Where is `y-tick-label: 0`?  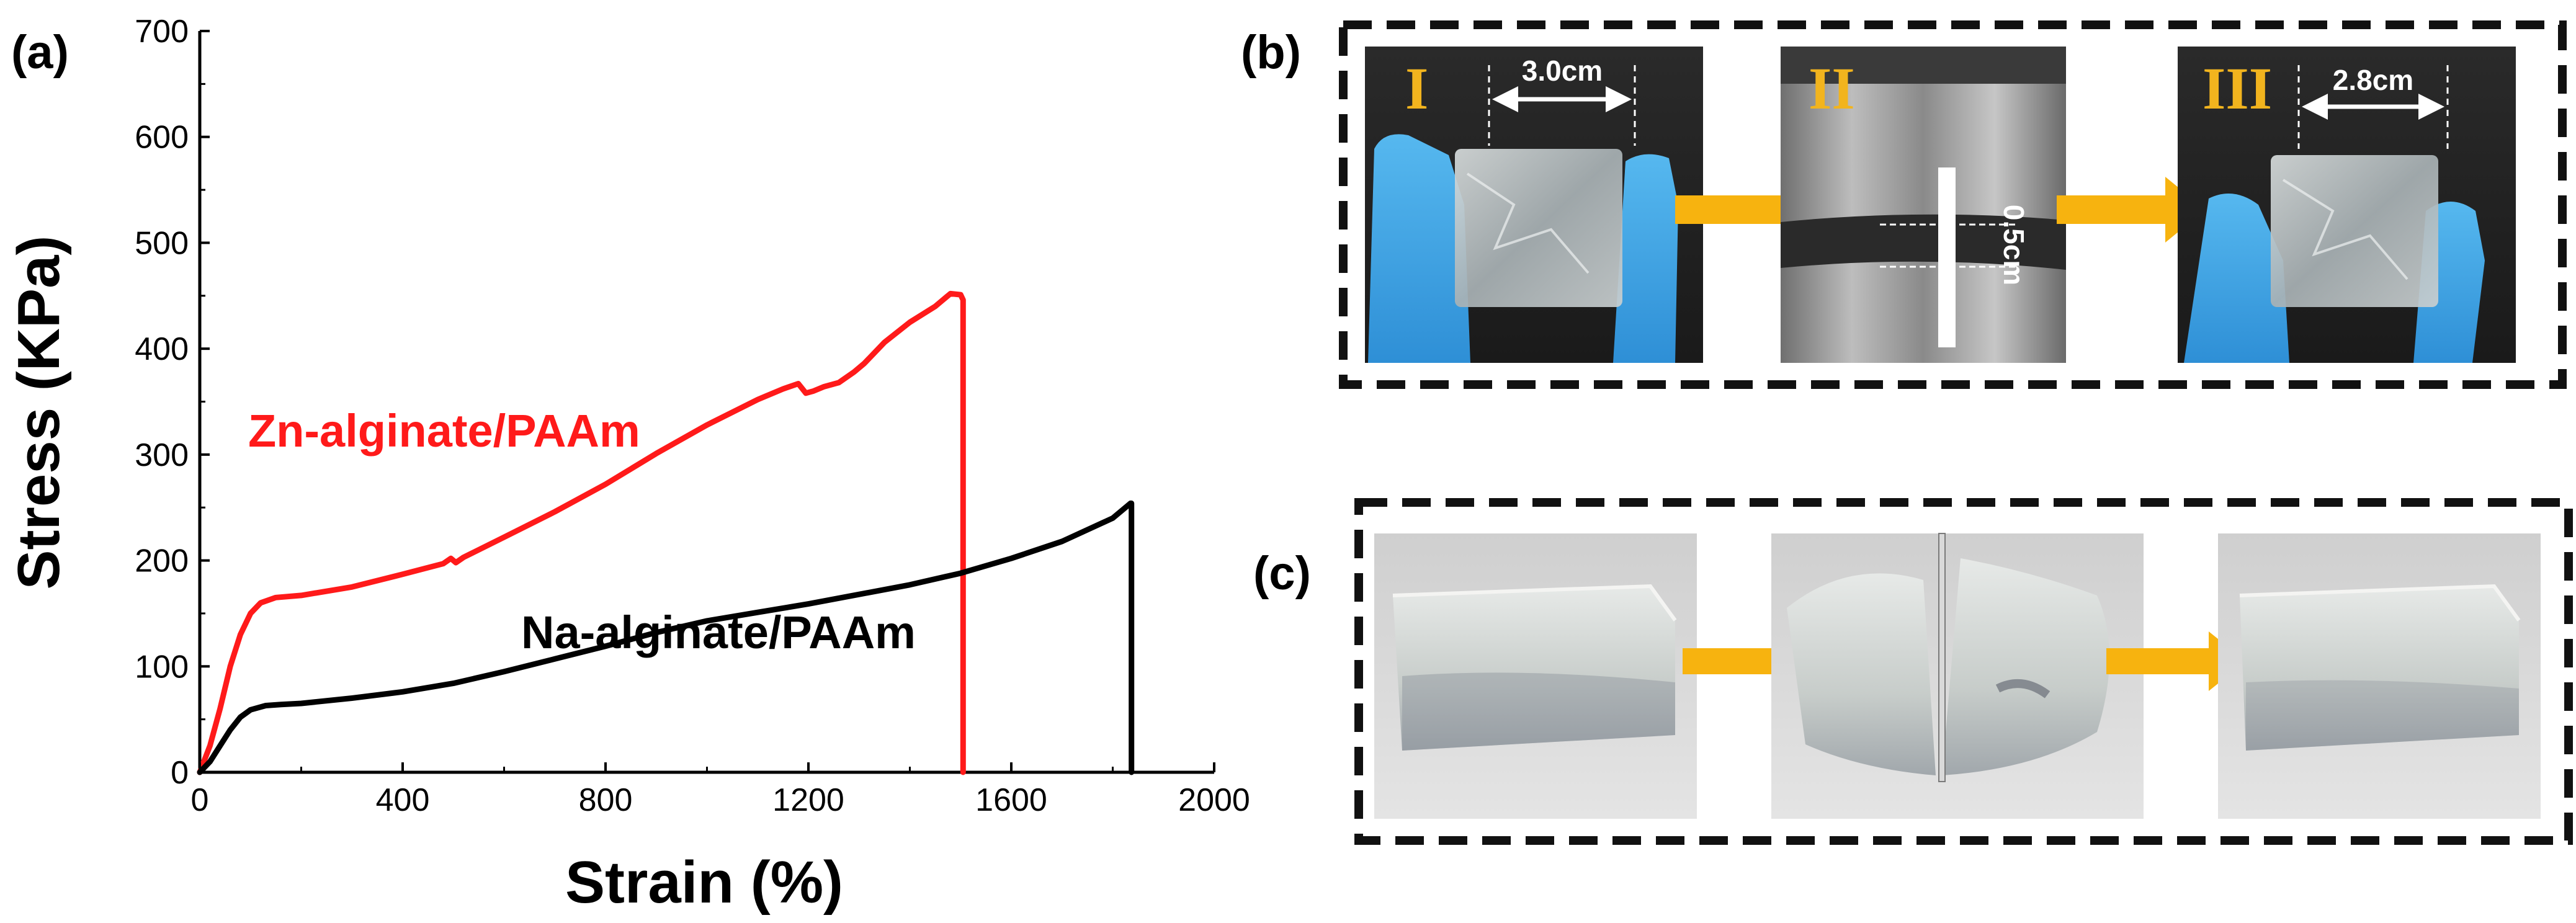
y-tick-label: 0 is located at coordinates (180, 773).